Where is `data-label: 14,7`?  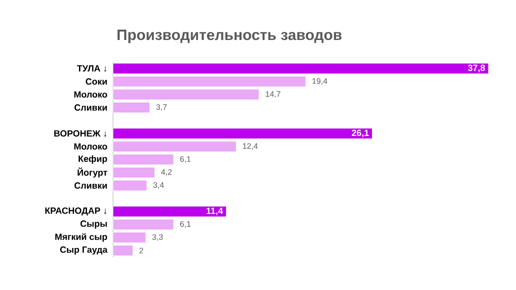 data-label: 14,7 is located at coordinates (273, 94).